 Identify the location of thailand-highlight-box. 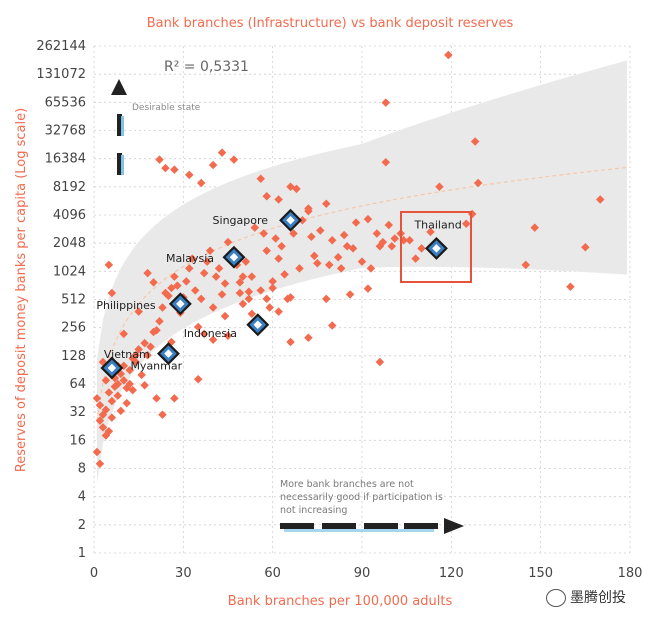
(436, 247).